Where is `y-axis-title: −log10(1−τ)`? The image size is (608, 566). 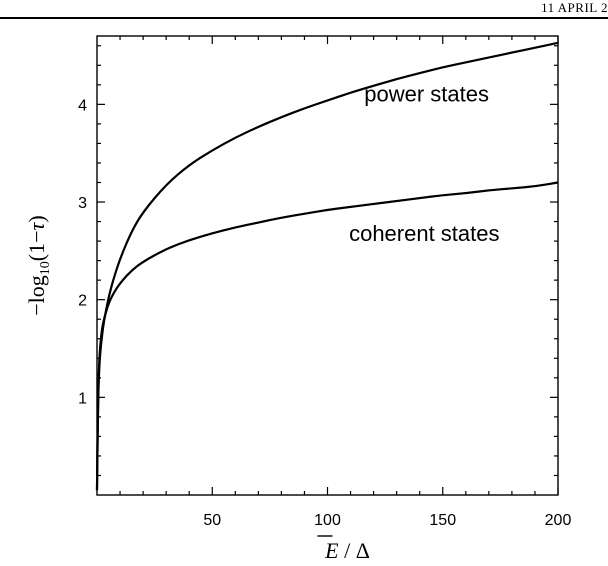
y-axis-title: −log10(1−τ) is located at coordinates (38, 265).